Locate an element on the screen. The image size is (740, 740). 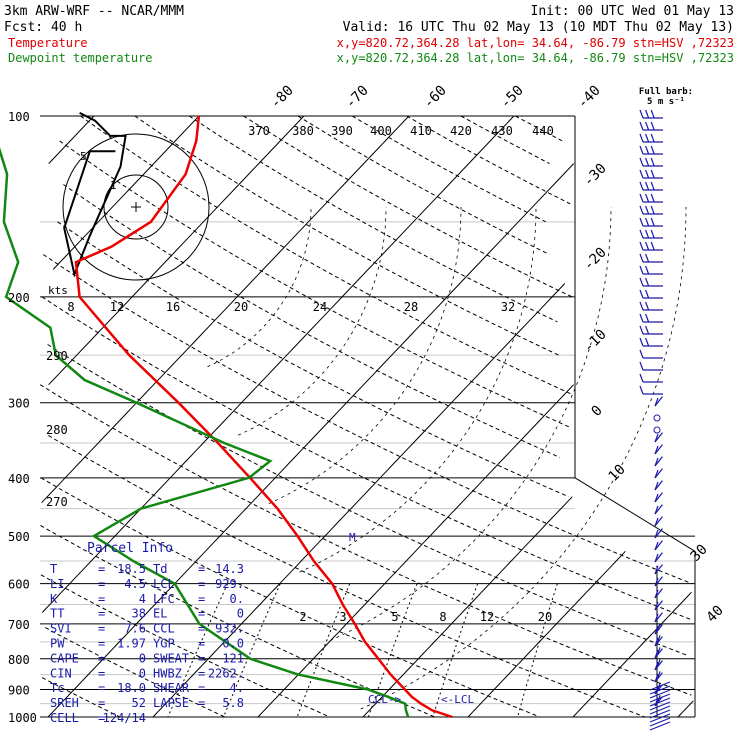
parcel-key: TT is located at coordinates (57, 614).